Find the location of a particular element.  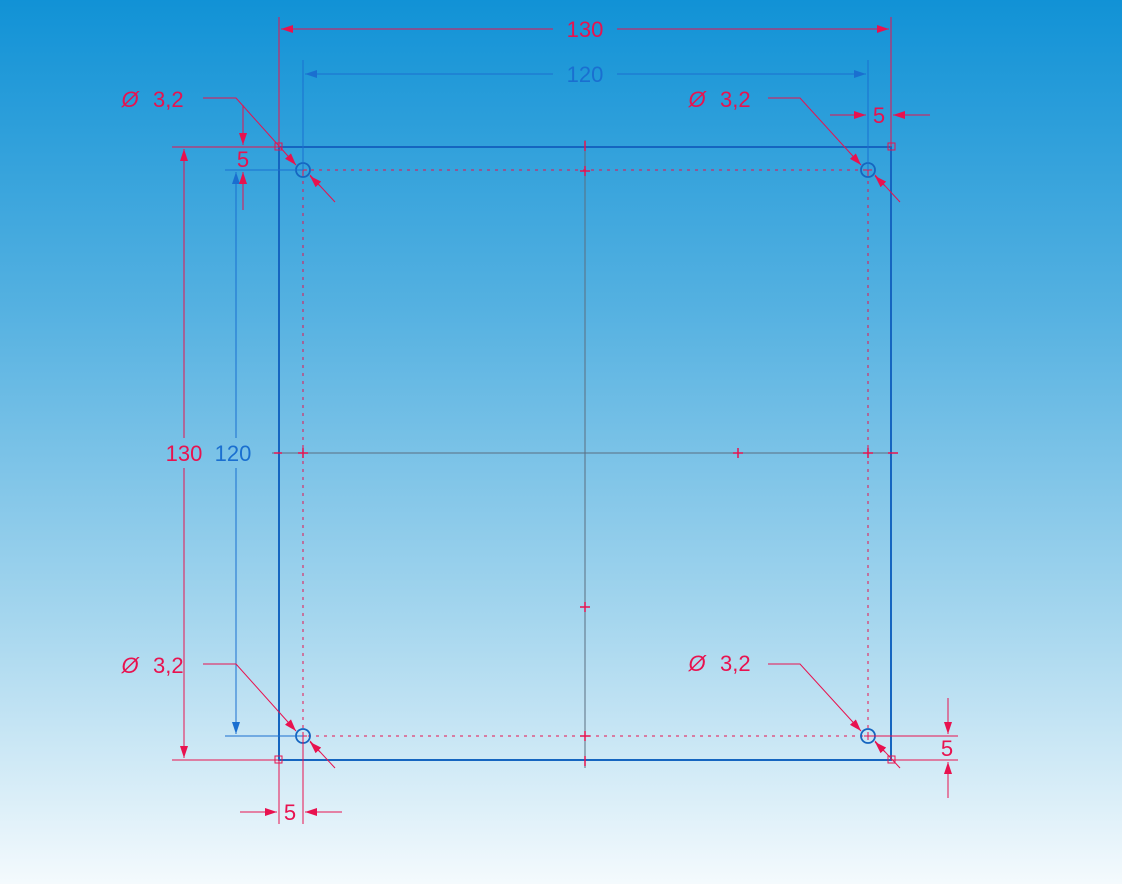

callout-hole-top-right: Ø 3,2 is located at coordinates (794, 145).